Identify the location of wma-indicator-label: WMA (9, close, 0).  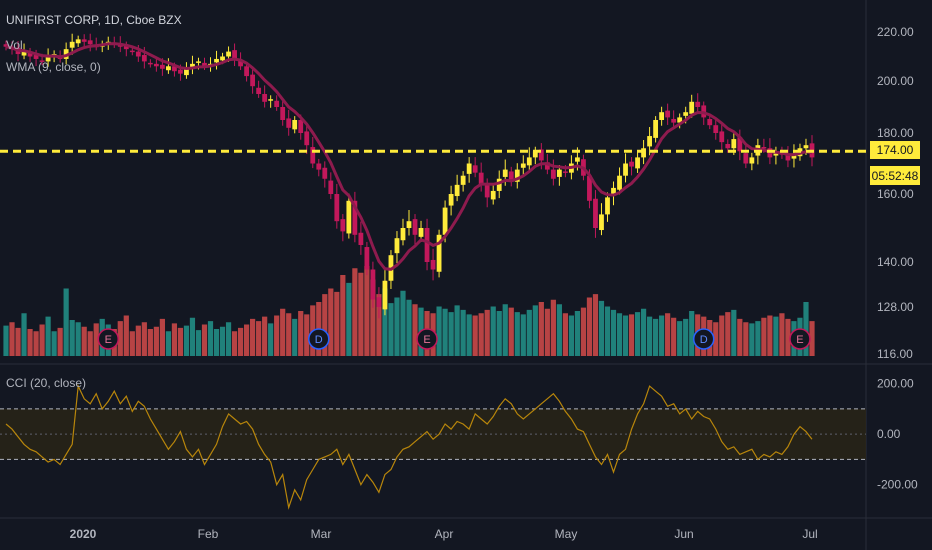
(53, 67).